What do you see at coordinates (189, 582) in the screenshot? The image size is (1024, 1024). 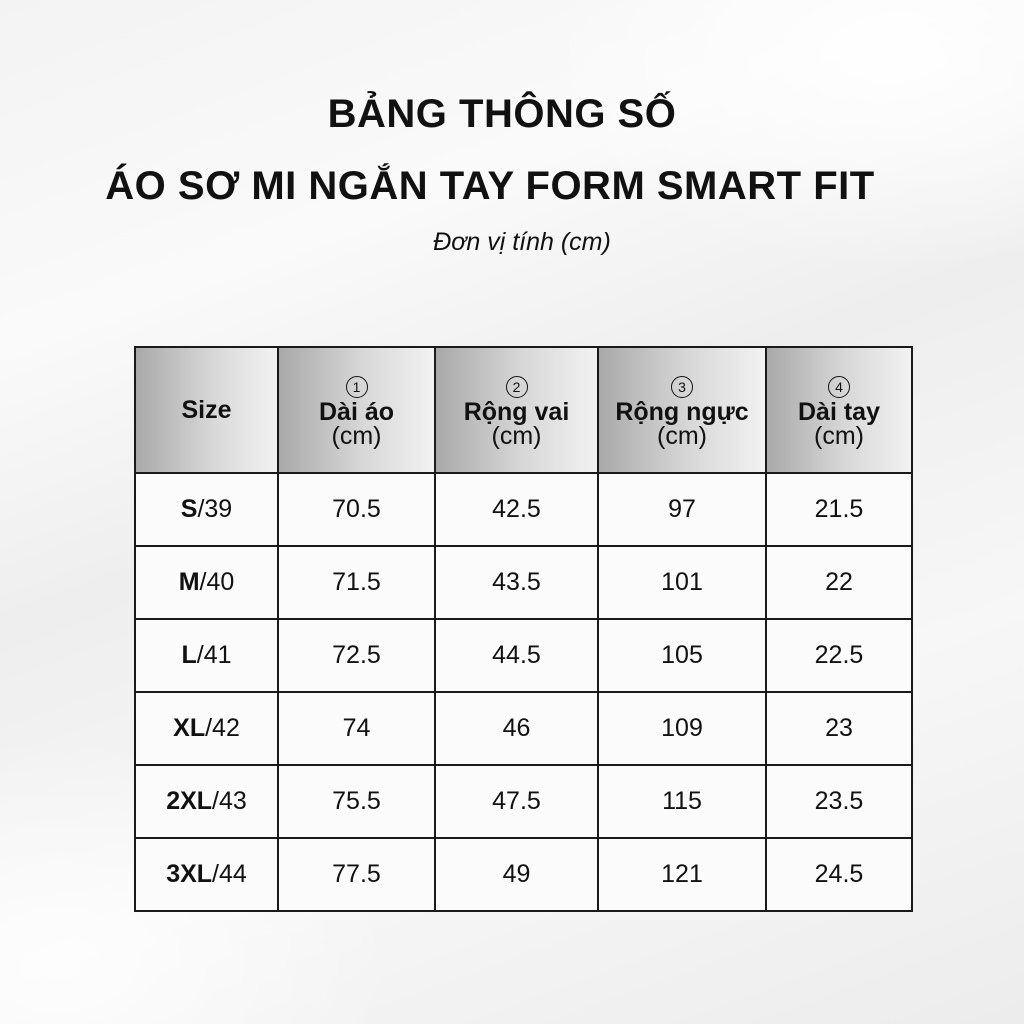 I see `size-label: M` at bounding box center [189, 582].